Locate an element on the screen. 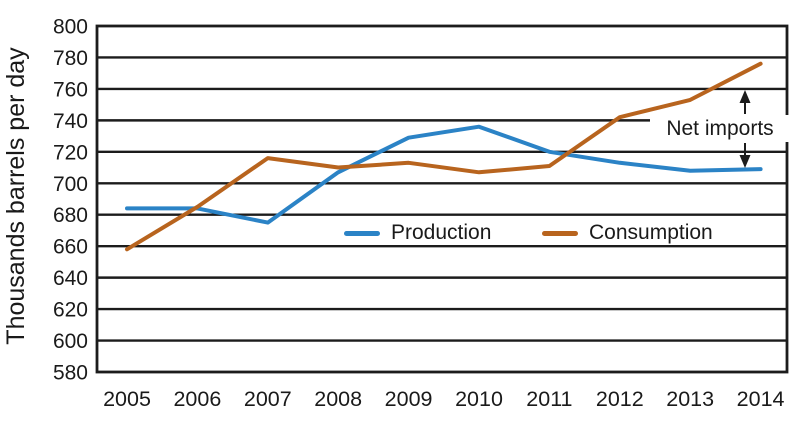  x-tick-label: 2012 is located at coordinates (620, 399).